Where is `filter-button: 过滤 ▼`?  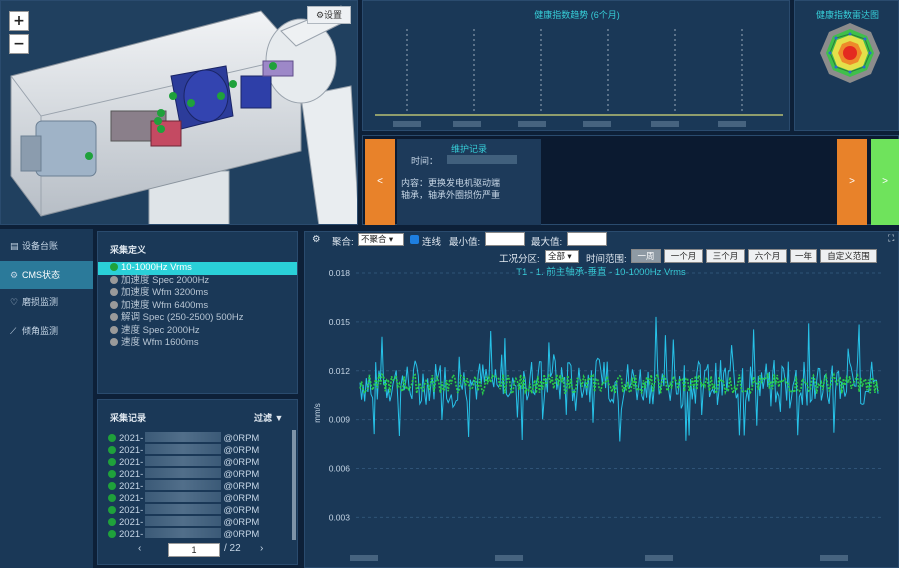 filter-button: 过滤 ▼ is located at coordinates (268, 417).